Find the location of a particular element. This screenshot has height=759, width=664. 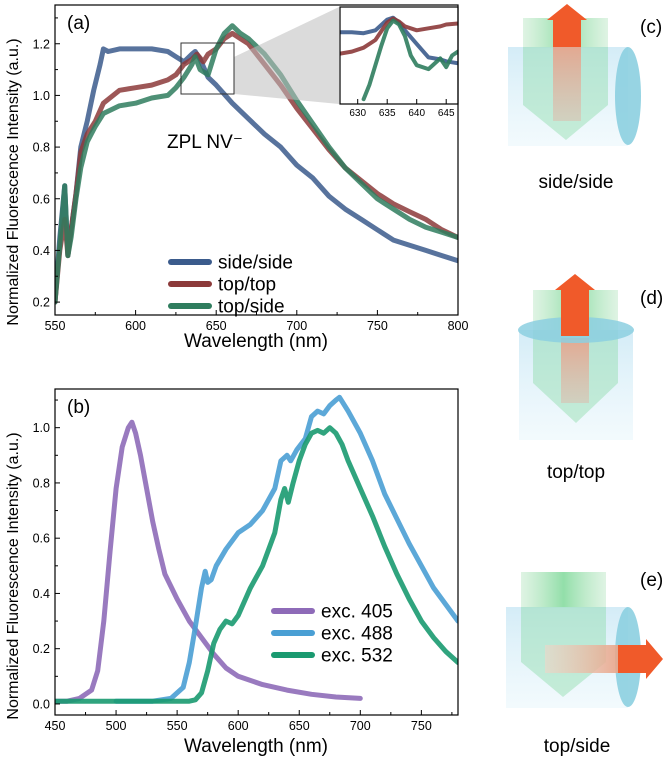

inset-zoom-wedge is located at coordinates (286, 55).